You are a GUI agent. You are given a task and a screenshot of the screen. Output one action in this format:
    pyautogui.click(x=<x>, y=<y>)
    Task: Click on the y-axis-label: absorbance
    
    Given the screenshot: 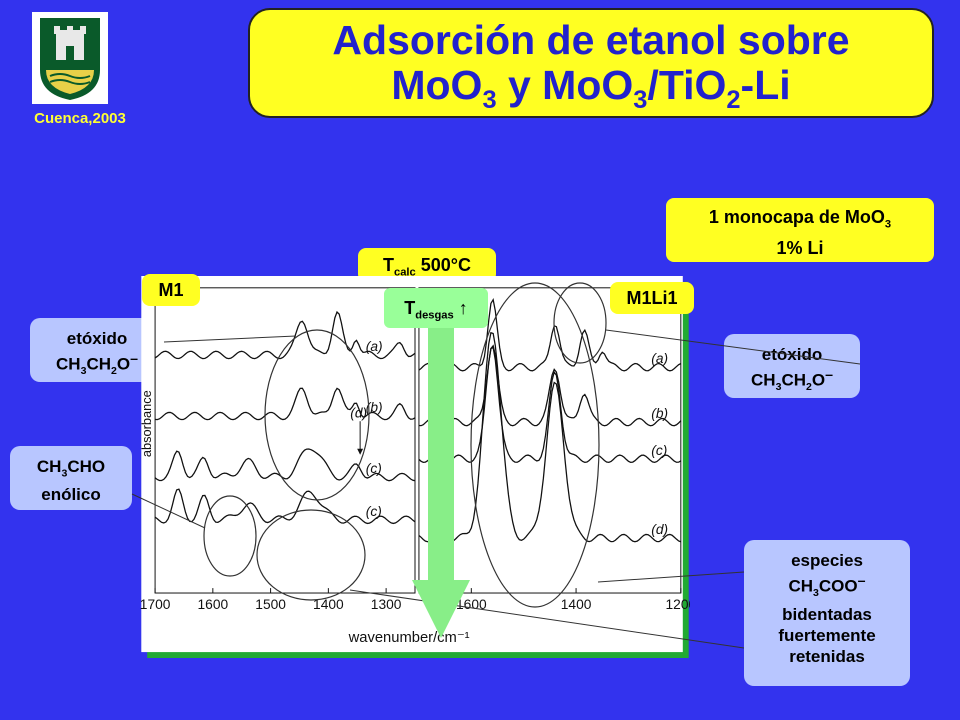 What is the action you would take?
    pyautogui.click(x=147, y=423)
    